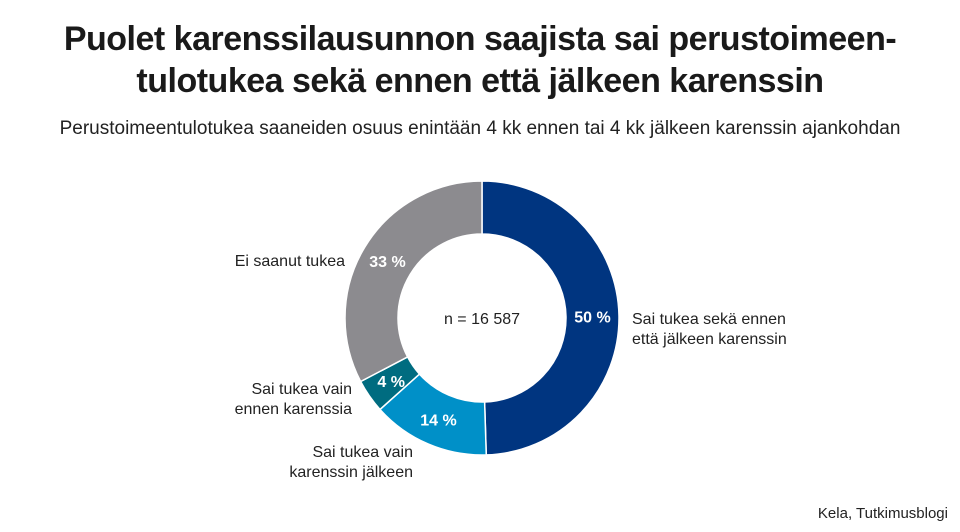 This screenshot has height=532, width=960. Describe the element at coordinates (438, 421) in the screenshot. I see `slice-value-label-1: 14 %` at that location.